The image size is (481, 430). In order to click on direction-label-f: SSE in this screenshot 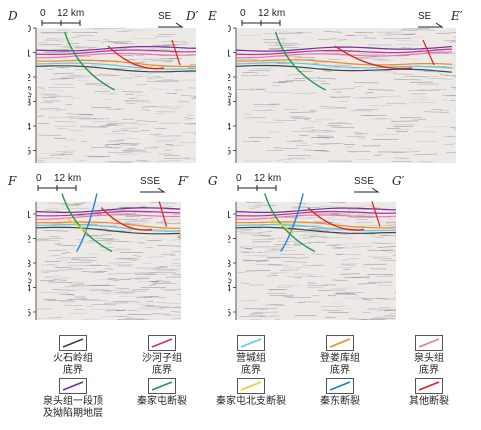, I will do `click(150, 181)`.